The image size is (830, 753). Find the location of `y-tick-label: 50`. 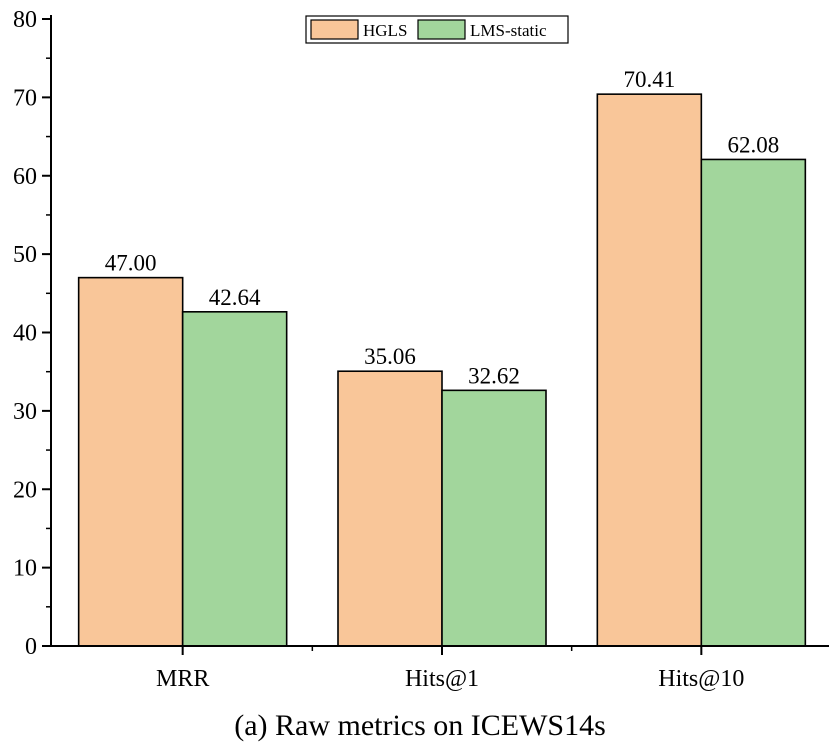

y-tick-label: 50 is located at coordinates (25, 255).